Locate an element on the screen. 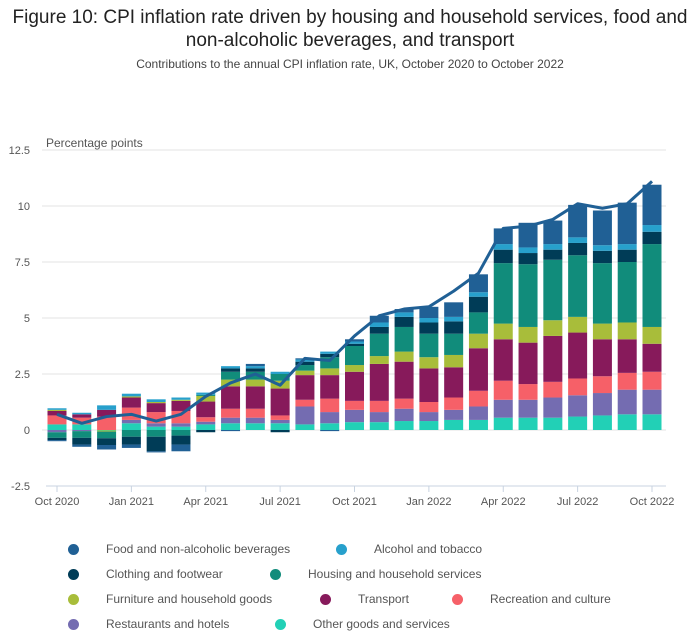 This screenshot has width=700, height=636. y-tick-label: 7.5 is located at coordinates (22, 263).